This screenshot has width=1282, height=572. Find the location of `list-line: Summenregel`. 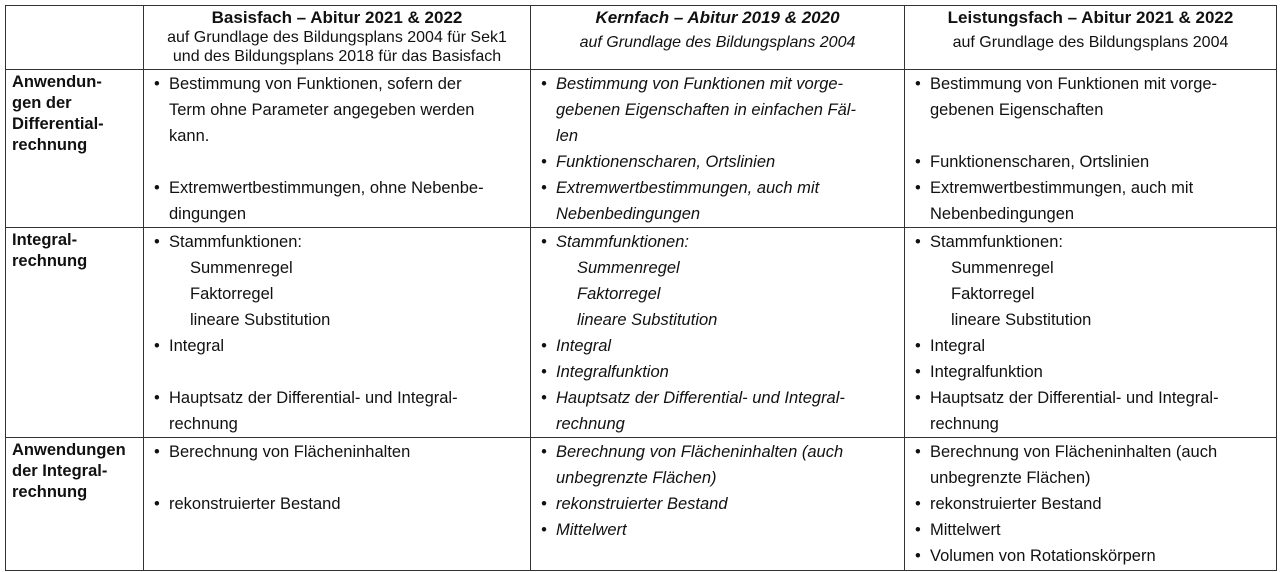

list-line: Summenregel is located at coordinates (337, 268).